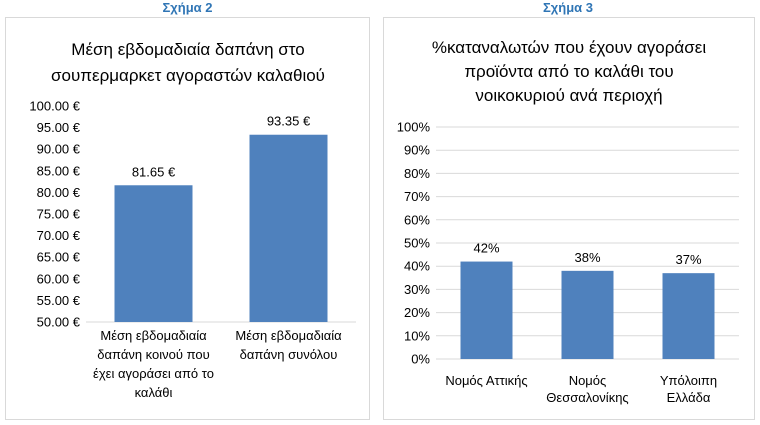  I want to click on chart-1-title-line: προϊόντα από το καλάθι του, so click(568, 71).